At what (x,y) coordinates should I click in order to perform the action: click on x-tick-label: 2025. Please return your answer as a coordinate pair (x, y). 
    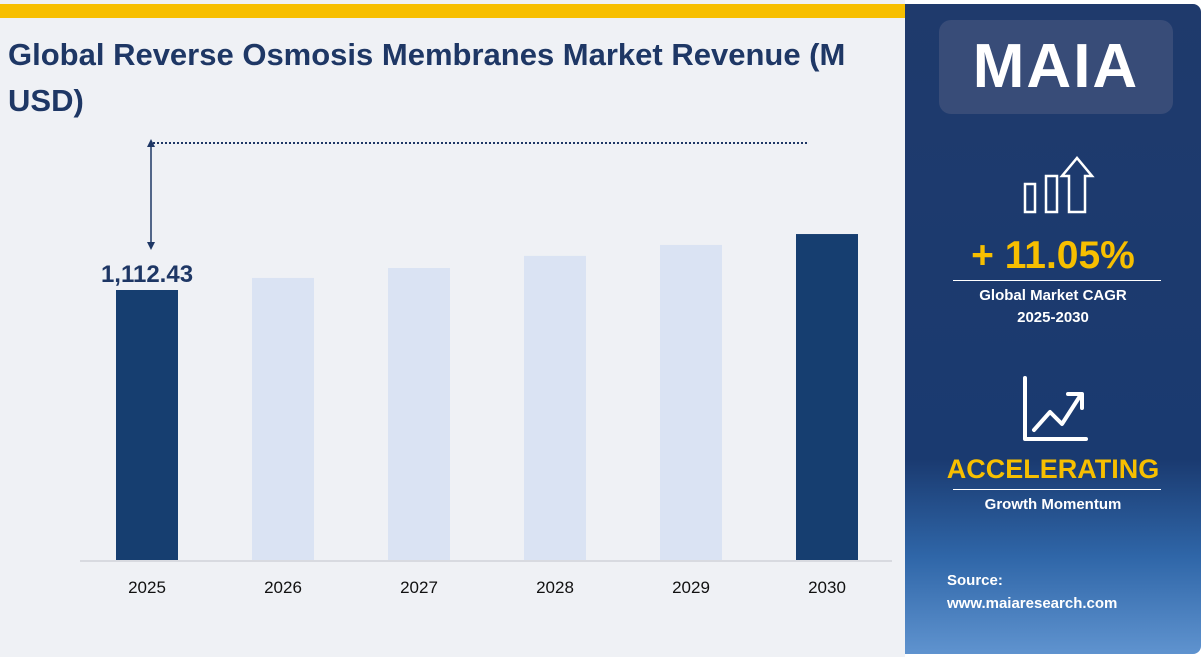
    Looking at the image, I should click on (147, 587).